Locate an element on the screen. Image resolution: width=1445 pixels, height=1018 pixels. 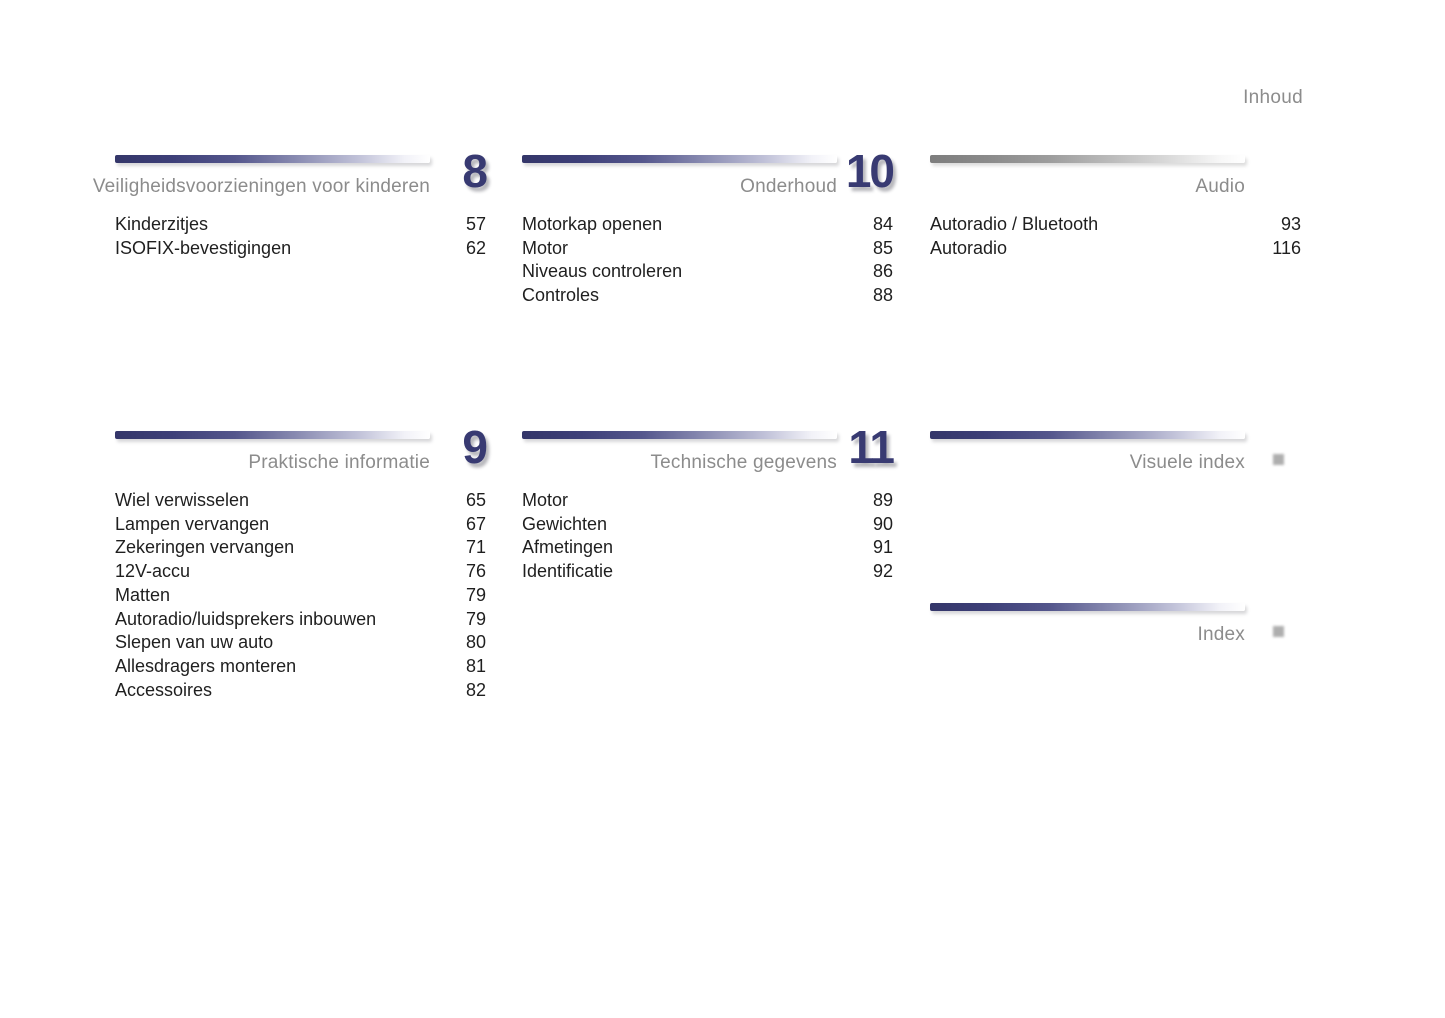
toc-entry: Allesdragers monteren 81 is located at coordinates (300, 667).